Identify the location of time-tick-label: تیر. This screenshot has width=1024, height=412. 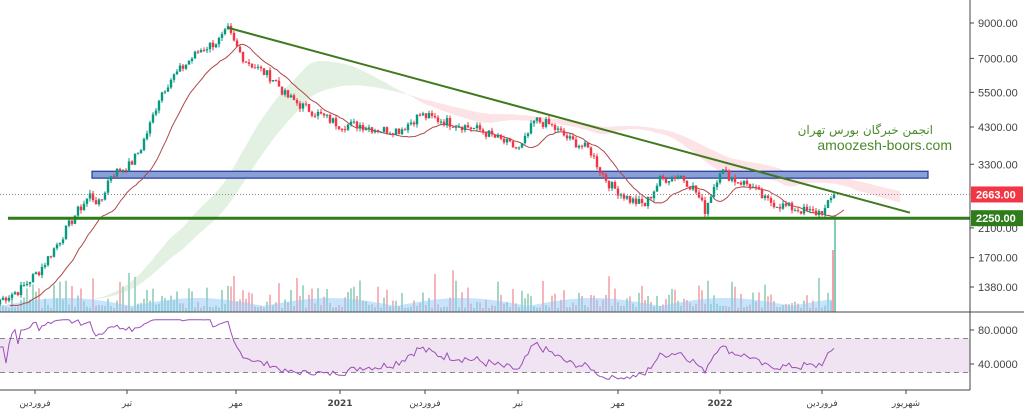
(518, 404).